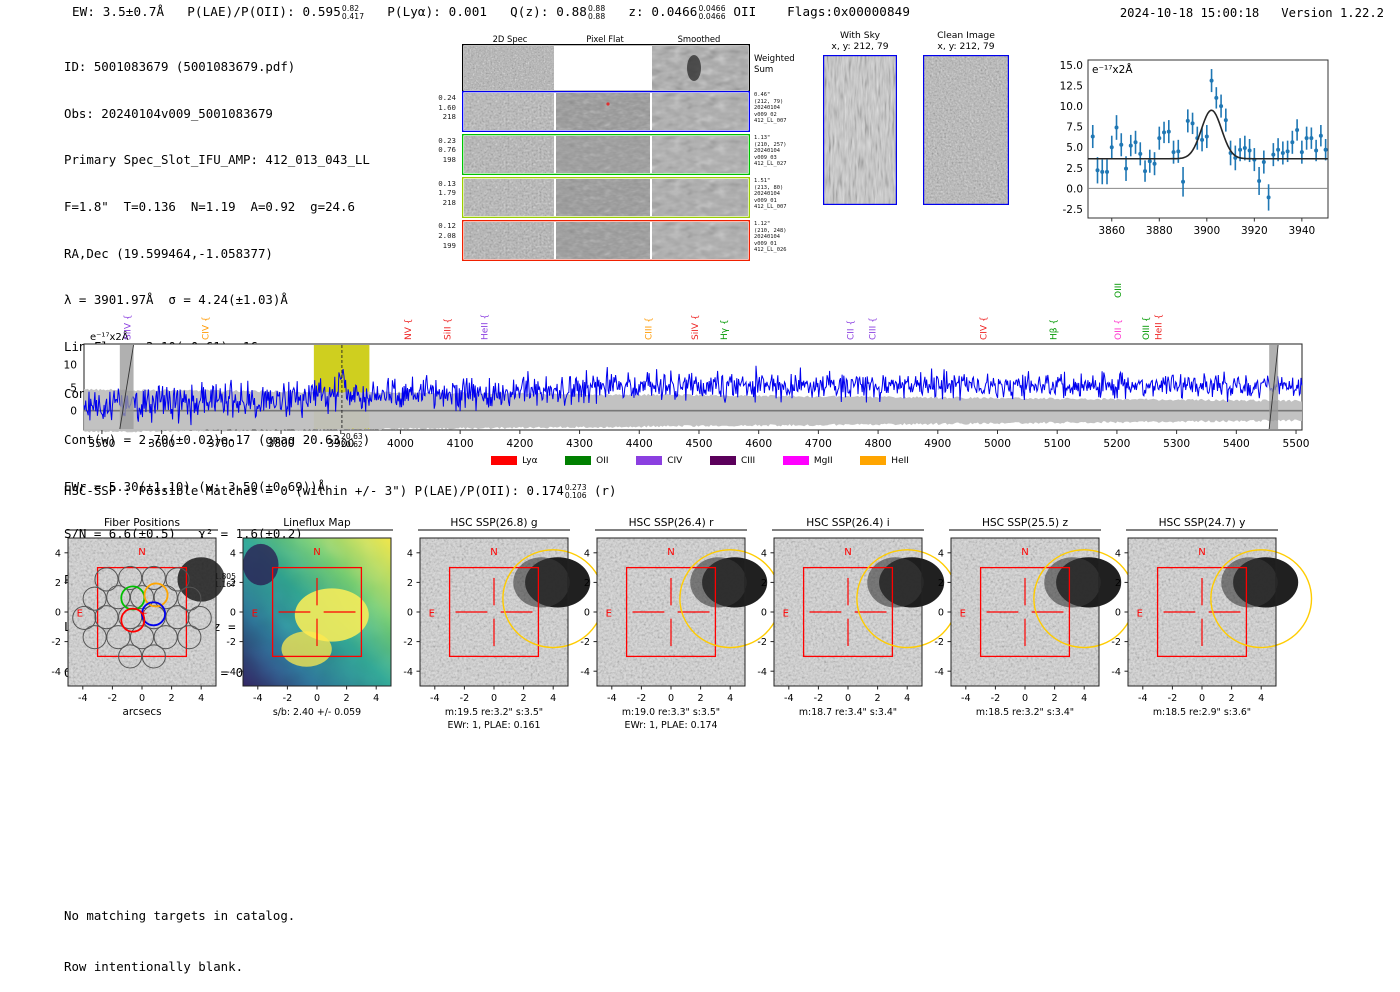 This screenshot has width=1400, height=992. What do you see at coordinates (1025, 523) in the screenshot?
I see `svg-text: HSC SSP(25.5) z` at bounding box center [1025, 523].